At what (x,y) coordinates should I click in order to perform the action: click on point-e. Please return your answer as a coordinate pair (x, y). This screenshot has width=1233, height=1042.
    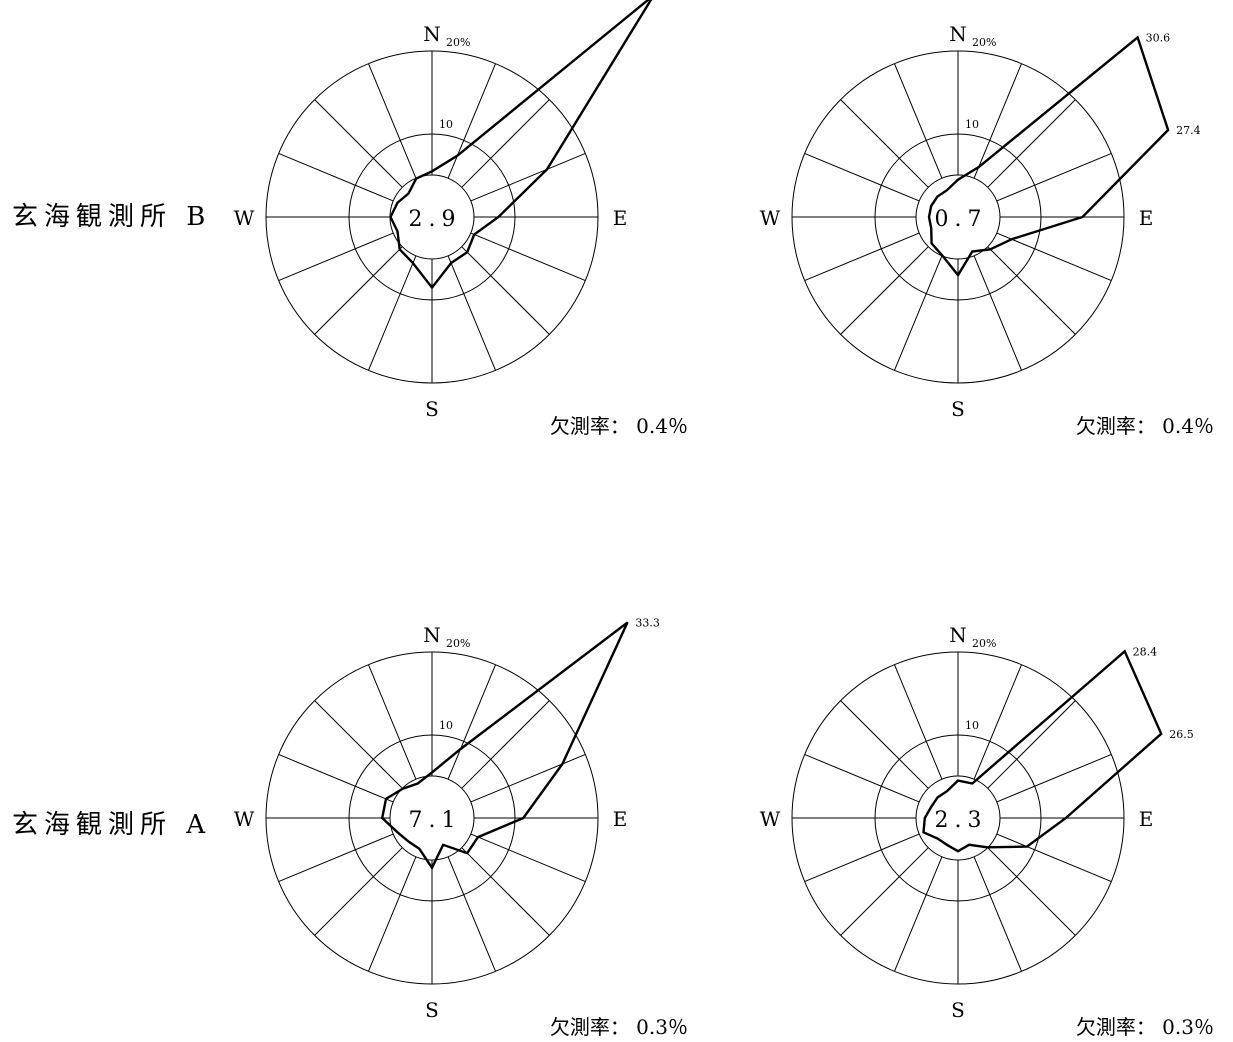
    Looking at the image, I should click on (523, 818).